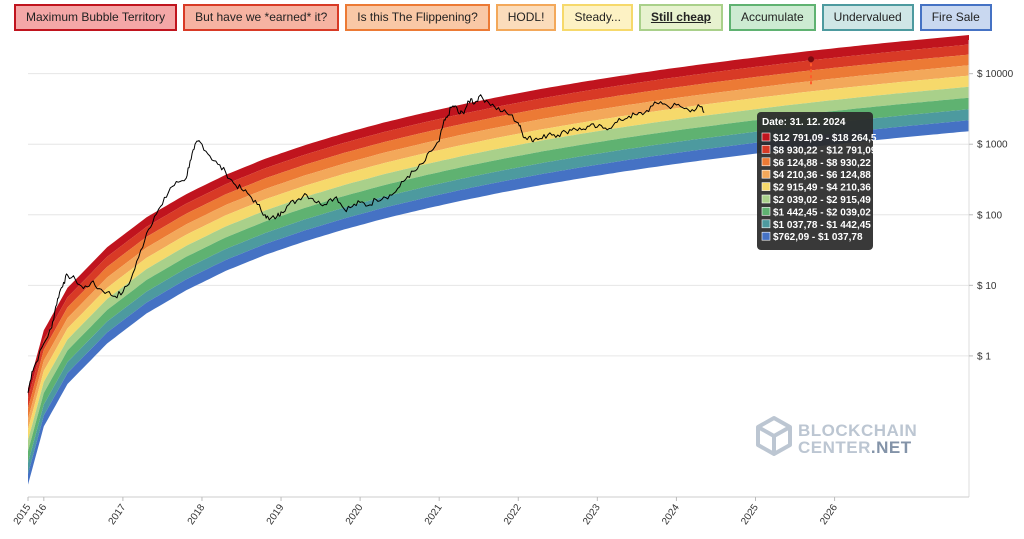  What do you see at coordinates (822, 212) in the screenshot?
I see `tooltip-row: $1 442,45 - $2 039,02` at bounding box center [822, 212].